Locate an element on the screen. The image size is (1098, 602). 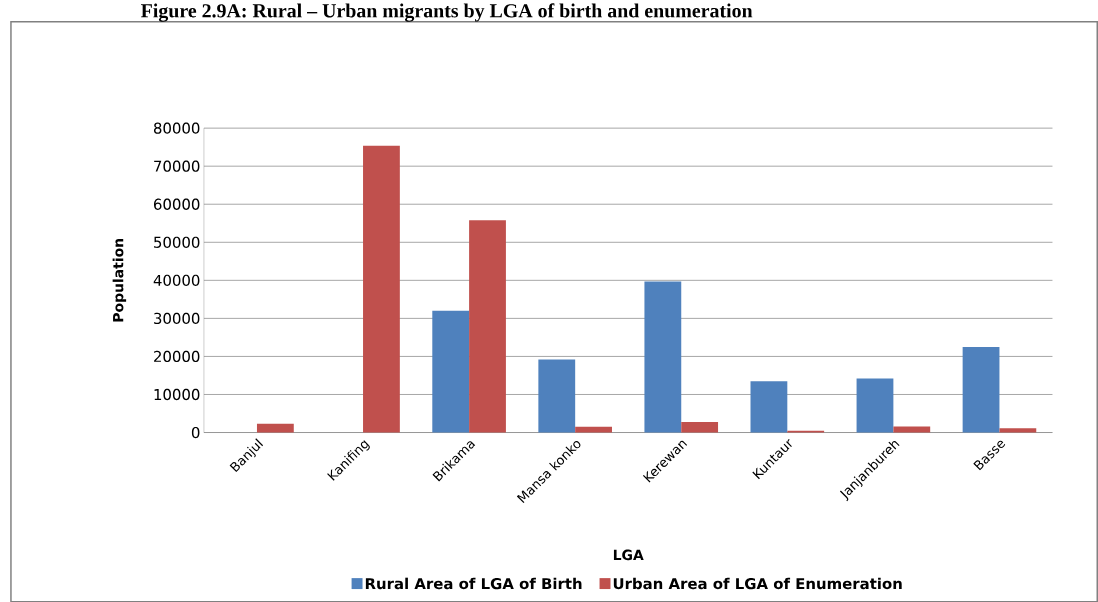
y-tick-label: 20000 is located at coordinates (177, 356).